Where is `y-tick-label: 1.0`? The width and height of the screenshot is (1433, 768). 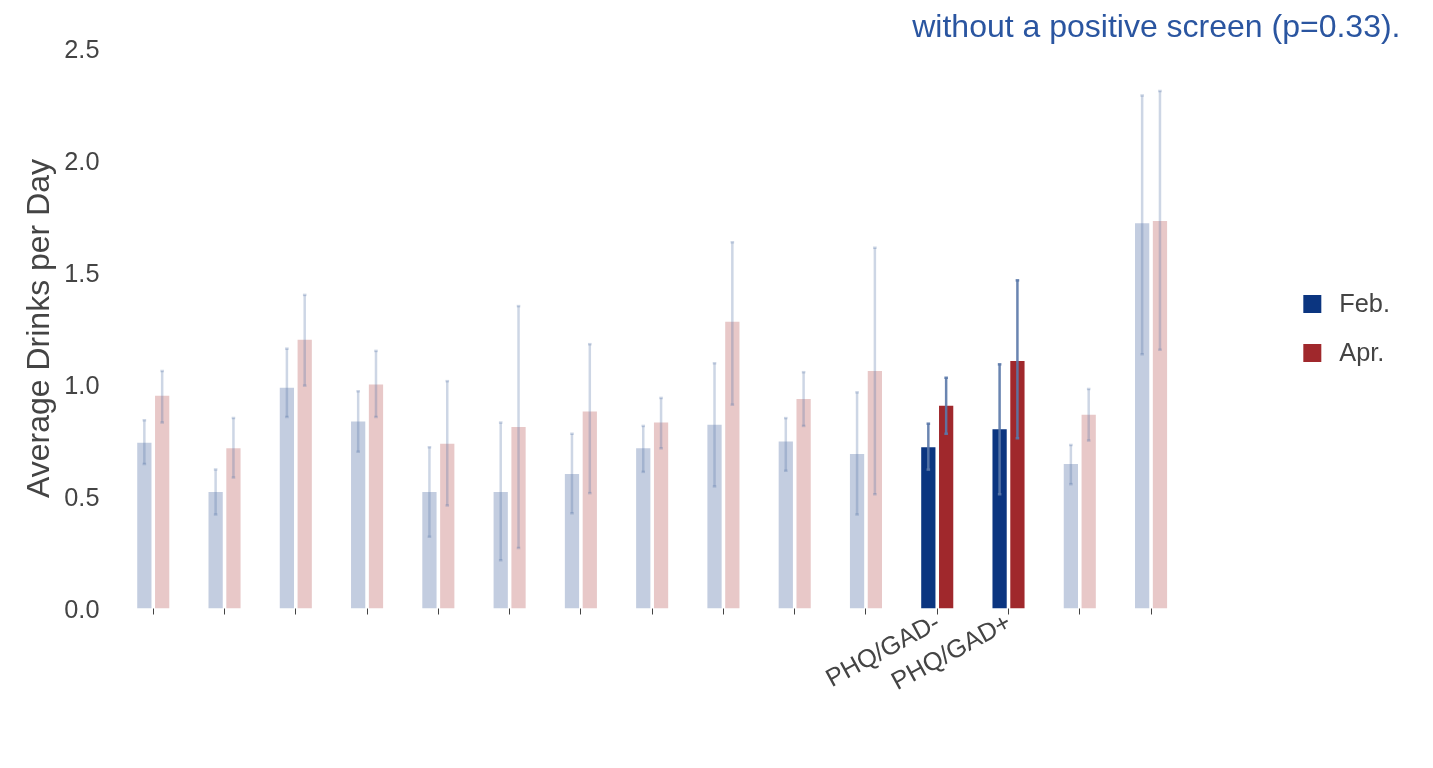
y-tick-label: 1.0 is located at coordinates (82, 384).